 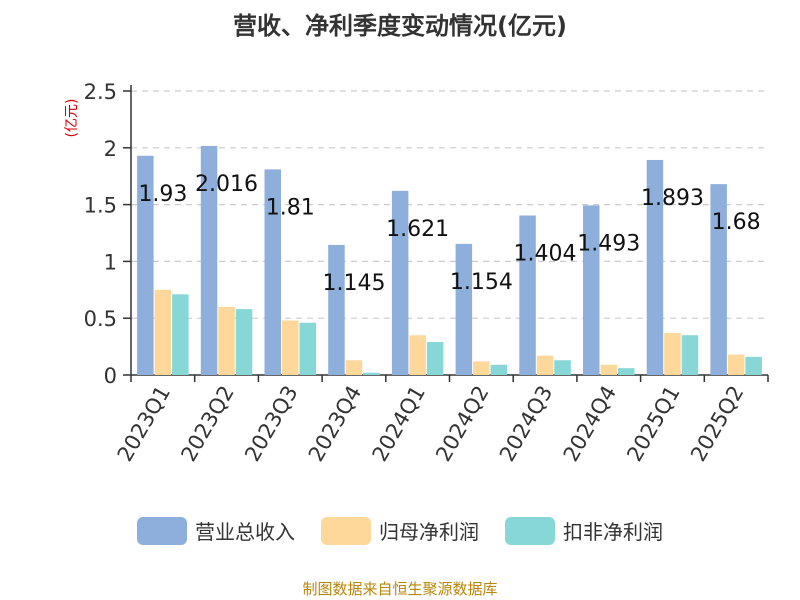 What do you see at coordinates (672, 198) in the screenshot?
I see `data-label: 1.893` at bounding box center [672, 198].